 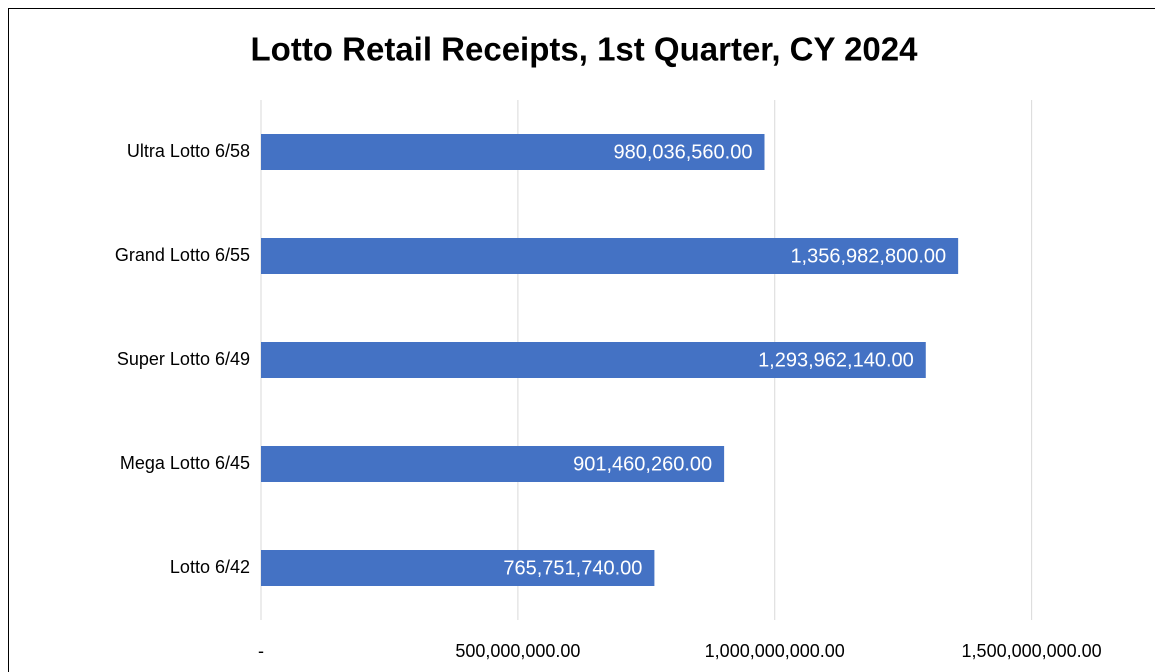 I want to click on data-label: 1,293,962,140.00, so click(x=836, y=360).